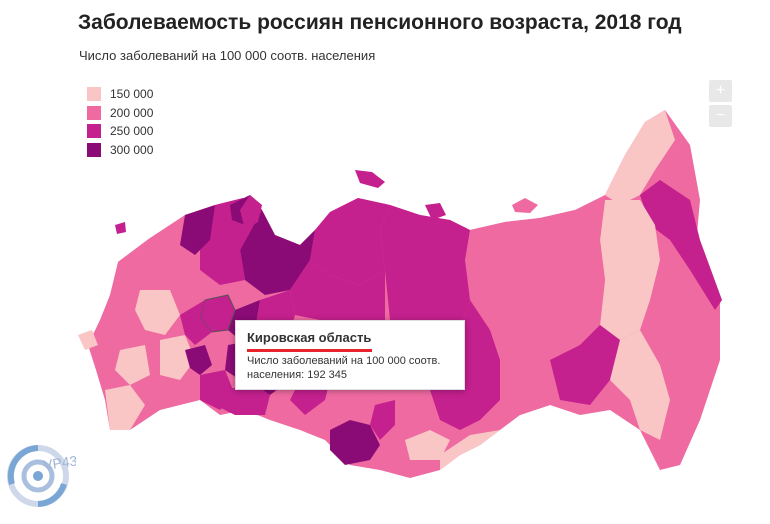 Image resolution: width=770 pixels, height=524 pixels. What do you see at coordinates (530, 395) in the screenshot?
I see `region-zabaikalsky` at bounding box center [530, 395].